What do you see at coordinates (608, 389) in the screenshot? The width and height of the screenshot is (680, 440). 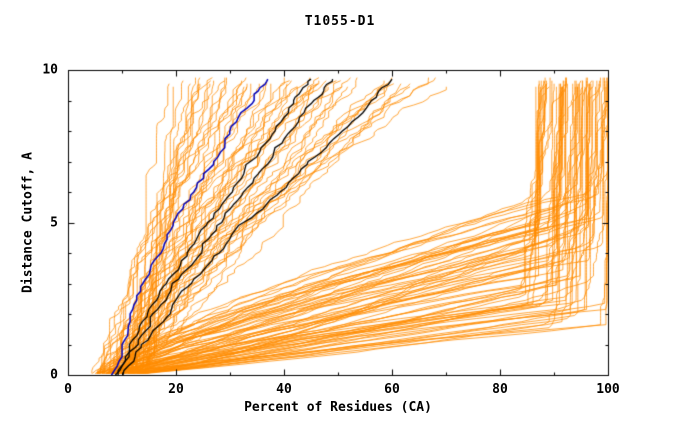 I see `x-tick-label: 100` at bounding box center [608, 389].